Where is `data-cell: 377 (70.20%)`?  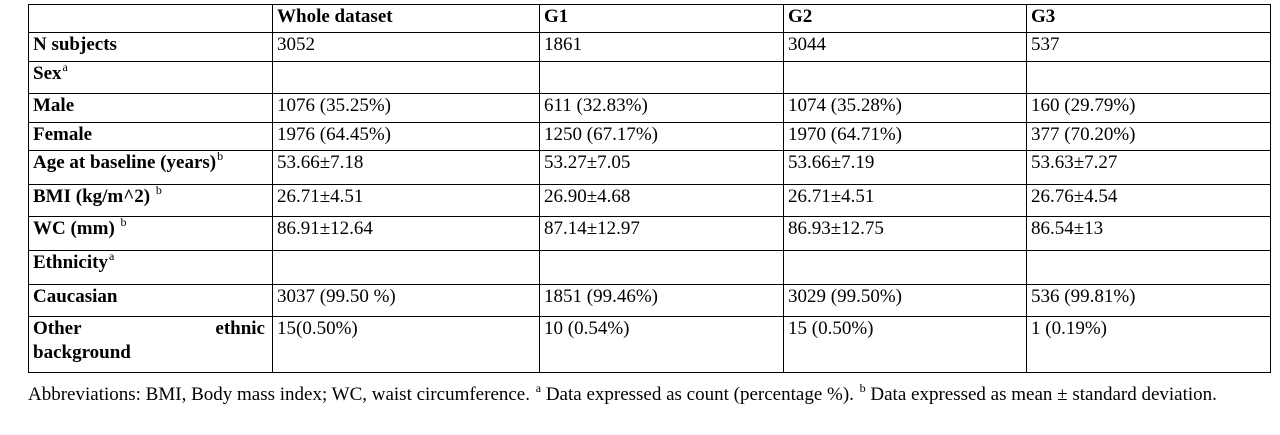 data-cell: 377 (70.20%) is located at coordinates (1148, 136).